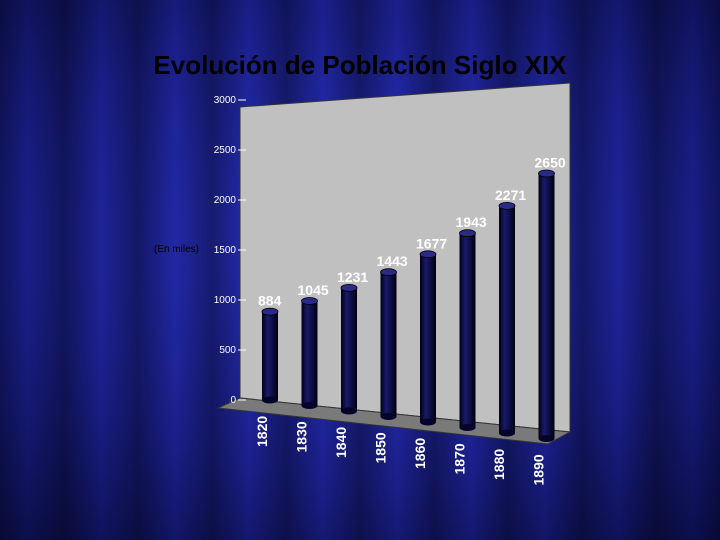  Describe the element at coordinates (341, 442) in the screenshot. I see `x-tick-label-1840: 1840` at that location.